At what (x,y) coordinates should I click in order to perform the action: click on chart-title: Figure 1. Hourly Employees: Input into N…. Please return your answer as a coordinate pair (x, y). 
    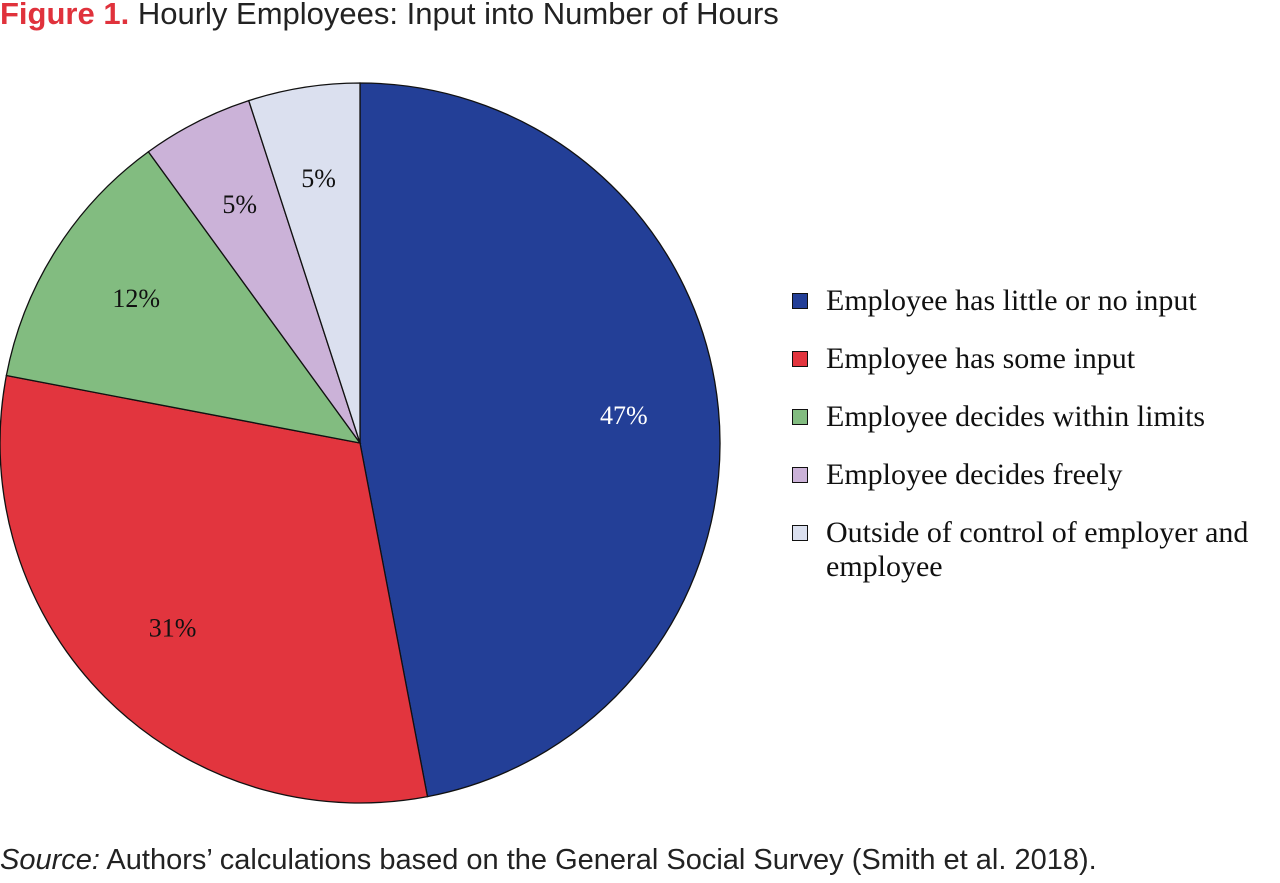
    Looking at the image, I should click on (389, 16).